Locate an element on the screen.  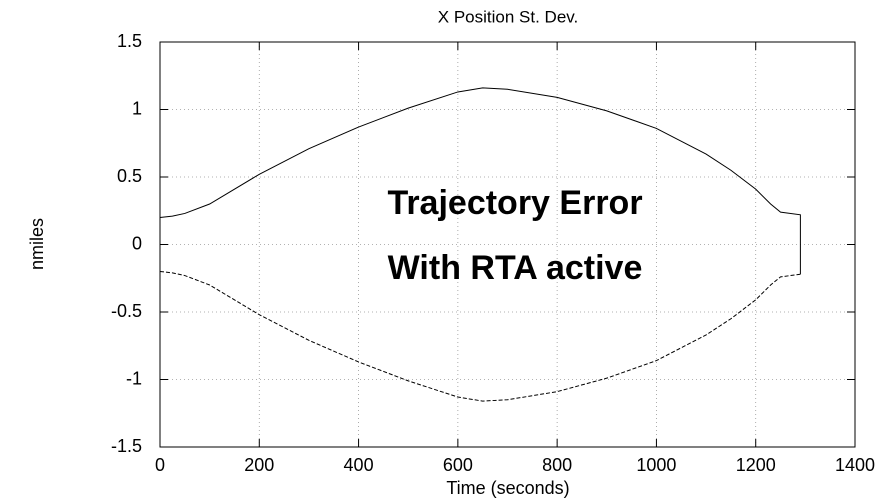
x-tick-label: 200 is located at coordinates (259, 465).